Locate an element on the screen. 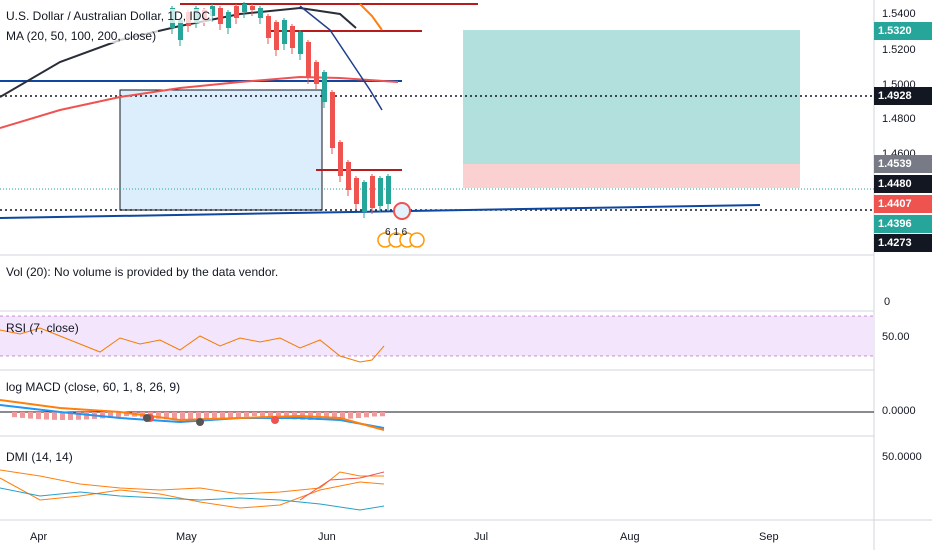 This screenshot has width=932, height=550. price-axis-label: 1.5400 is located at coordinates (899, 14).